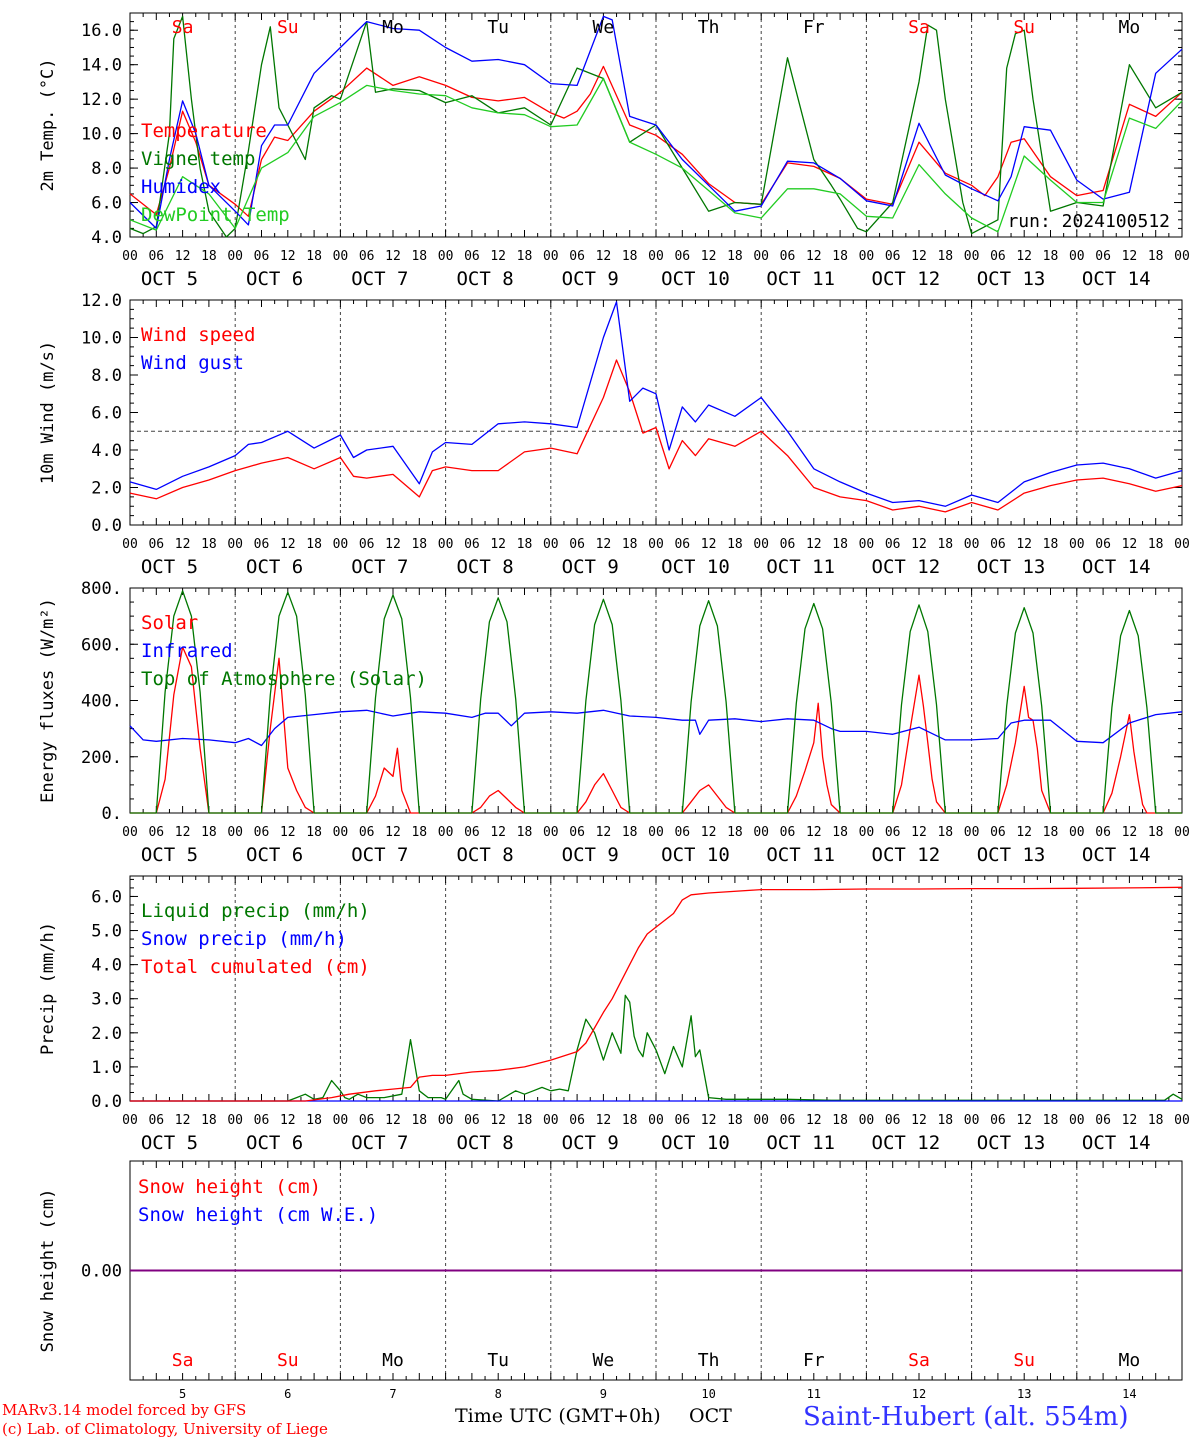  I want to click on day-of-week-label: Su, so click(288, 1360).